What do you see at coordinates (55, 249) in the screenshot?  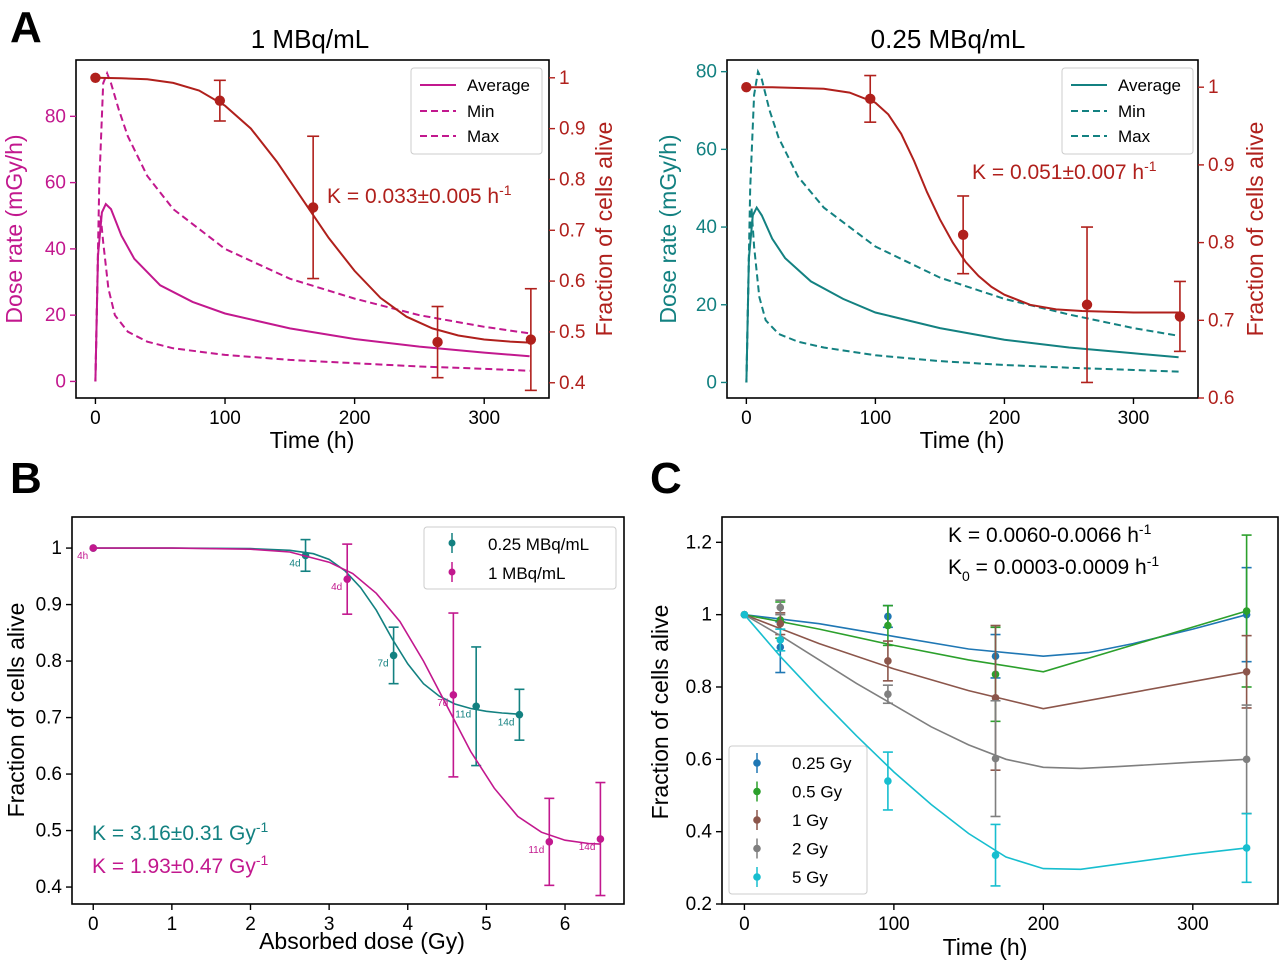 I see `chart-a1-left-ytick-label: 40` at bounding box center [55, 249].